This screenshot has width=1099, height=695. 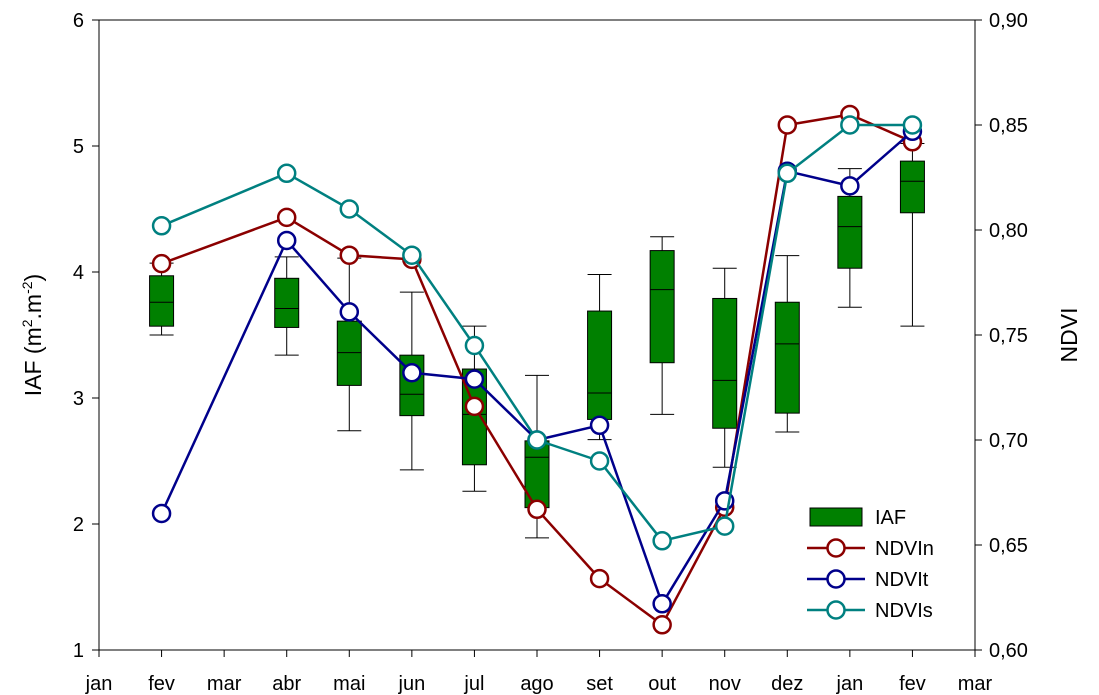 I want to click on y-left-tick-label: 1, so click(x=78, y=651).